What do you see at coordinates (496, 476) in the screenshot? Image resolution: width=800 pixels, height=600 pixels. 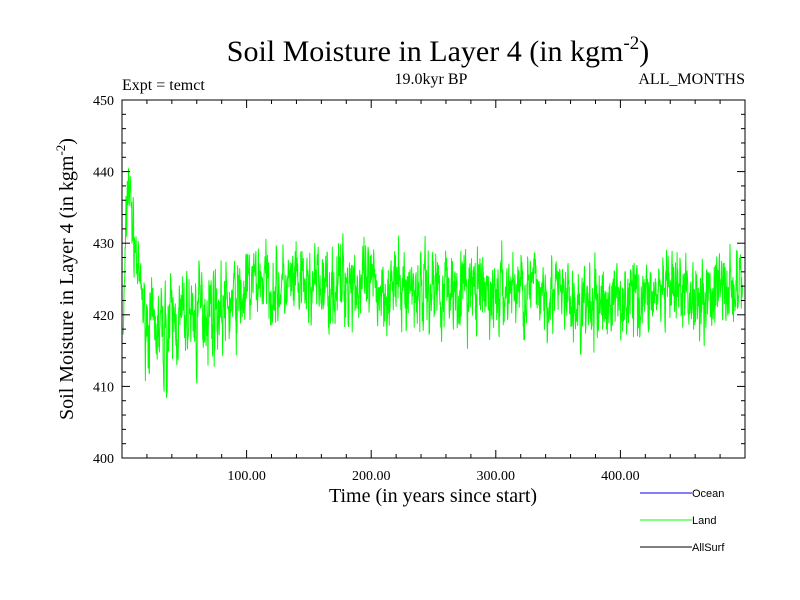 I see `x-tick-label: 300.00` at bounding box center [496, 476].